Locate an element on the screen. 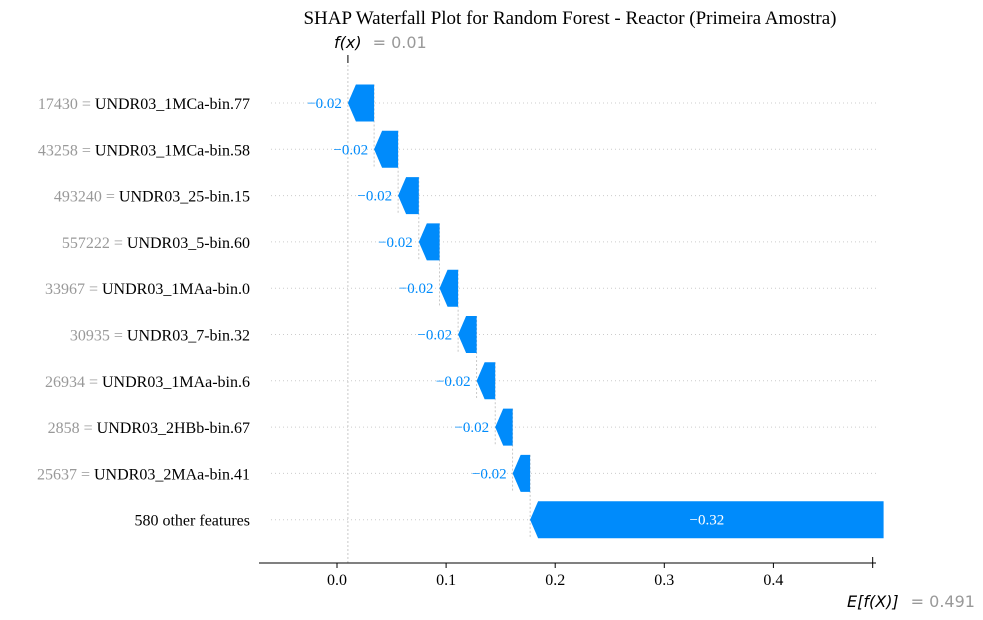 The image size is (983, 620). feature-label: 557222 = UNDR03_5-bin.60 is located at coordinates (156, 243).